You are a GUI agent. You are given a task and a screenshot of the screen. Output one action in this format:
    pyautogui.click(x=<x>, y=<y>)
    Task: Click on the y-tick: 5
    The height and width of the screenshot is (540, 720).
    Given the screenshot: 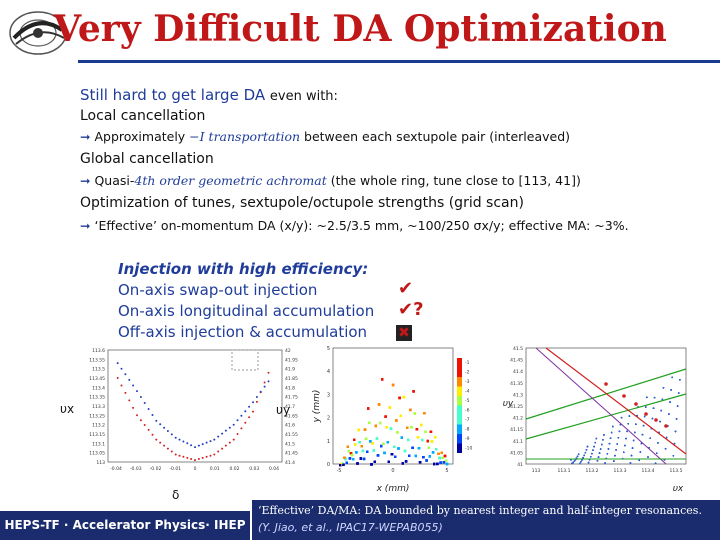 What is the action you would take?
    pyautogui.click(x=328, y=349)
    